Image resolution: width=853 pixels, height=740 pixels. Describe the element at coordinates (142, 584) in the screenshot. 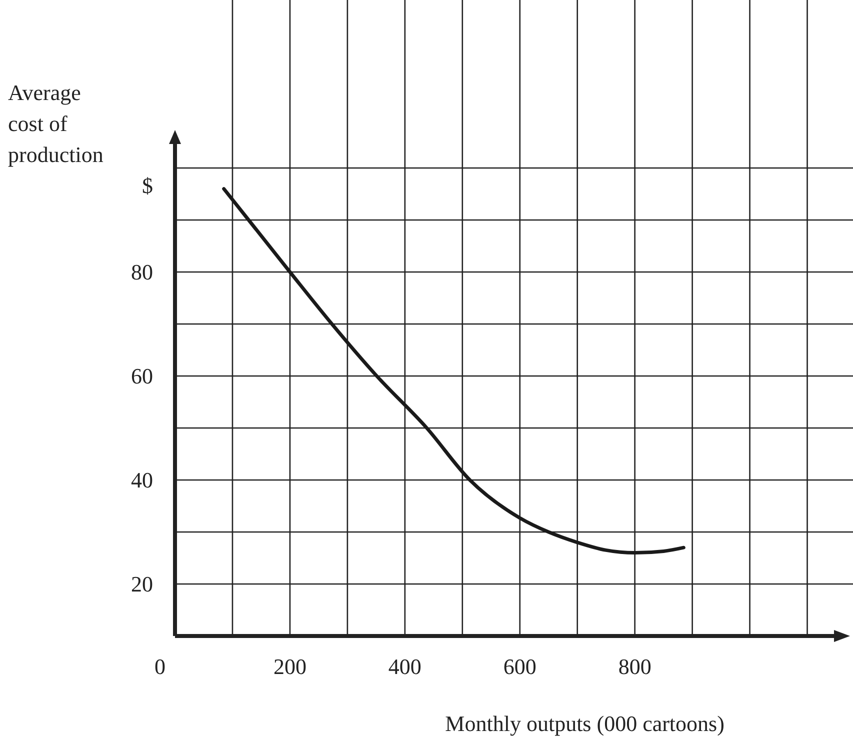

I see `y-tick-label: 20` at that location.